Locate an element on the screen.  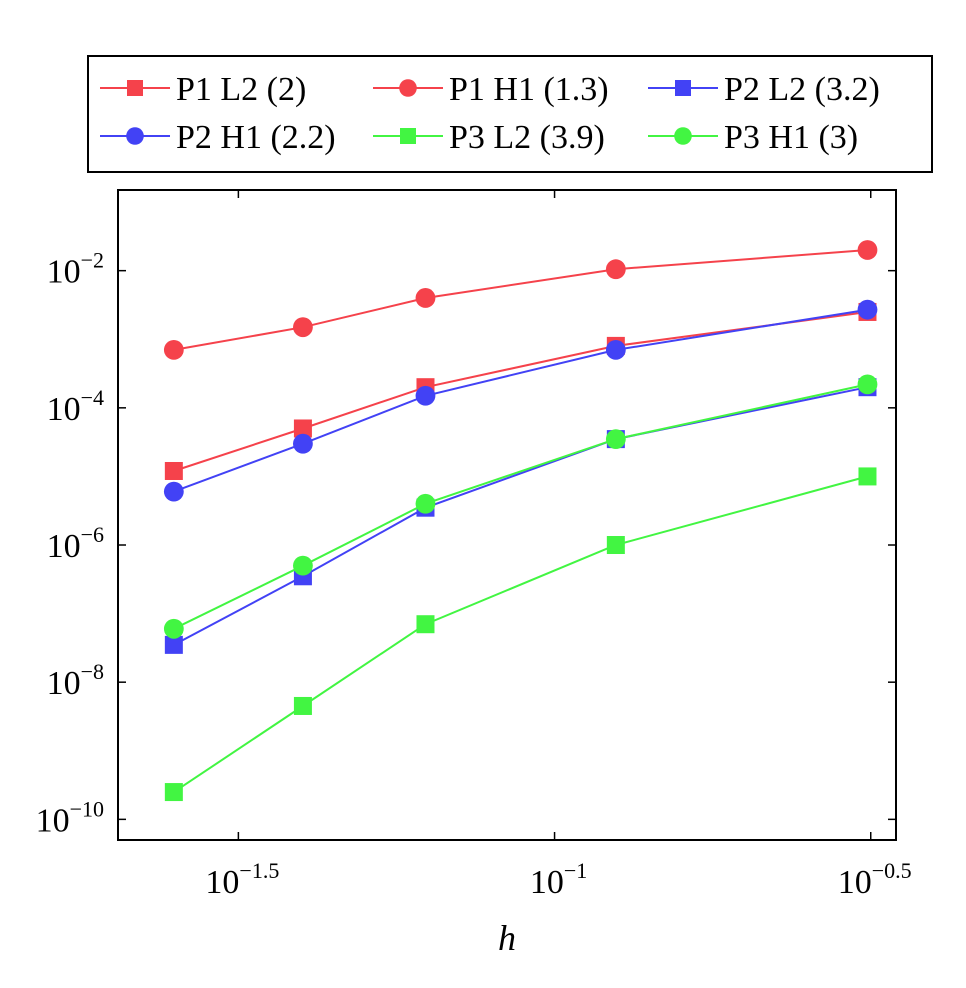
x-tick-label-exponent: −0.5 is located at coordinates (892, 870).